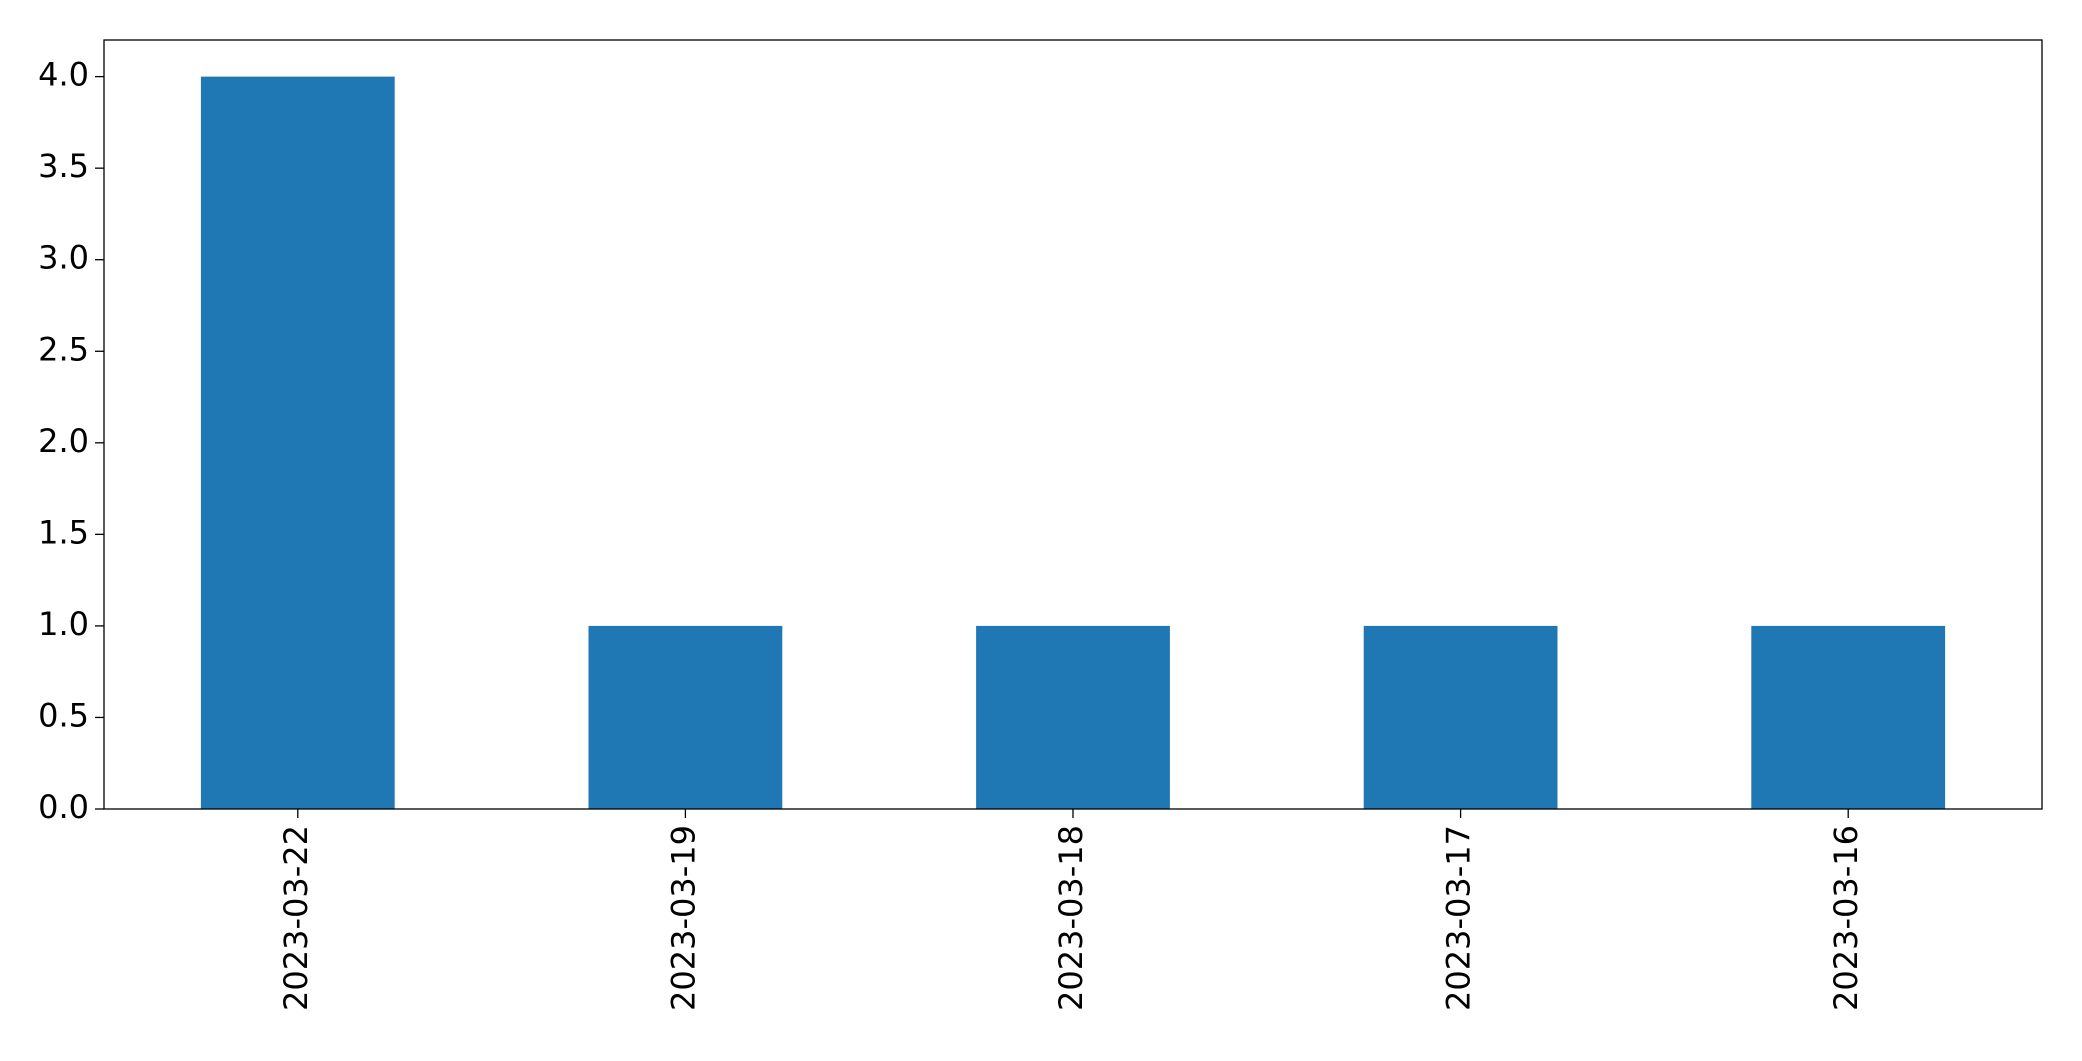  Describe the element at coordinates (63, 258) in the screenshot. I see `y-tick-label: 3.0` at that location.